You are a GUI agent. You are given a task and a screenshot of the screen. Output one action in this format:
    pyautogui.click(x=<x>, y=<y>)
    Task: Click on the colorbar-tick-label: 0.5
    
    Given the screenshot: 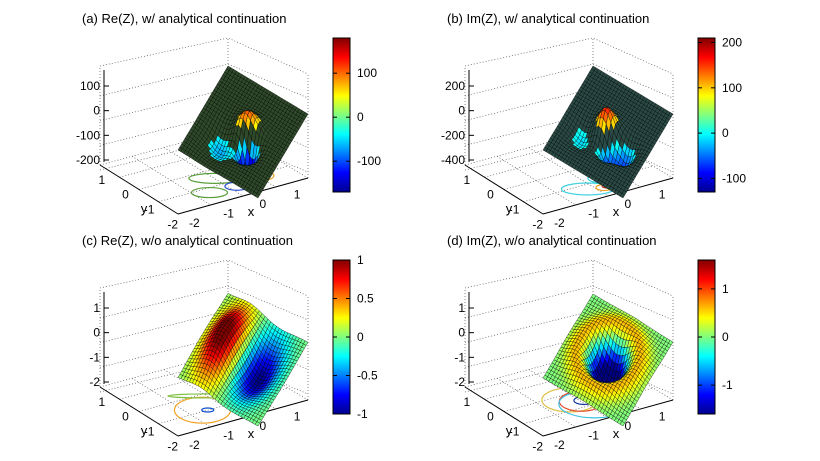 What is the action you would take?
    pyautogui.click(x=365, y=299)
    